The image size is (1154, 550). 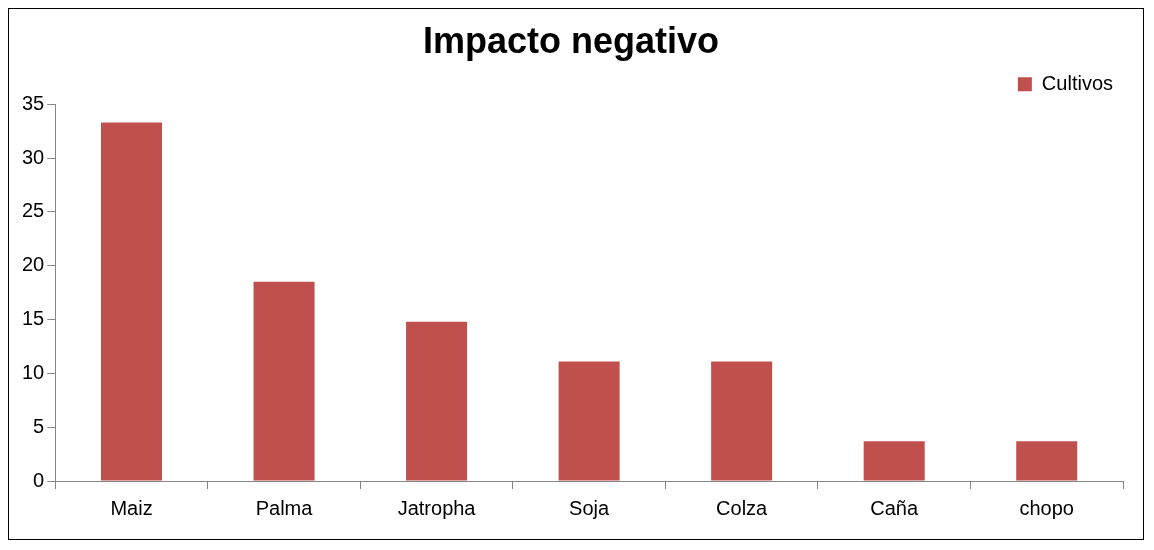 What do you see at coordinates (33, 318) in the screenshot?
I see `y-tick-label: 15` at bounding box center [33, 318].